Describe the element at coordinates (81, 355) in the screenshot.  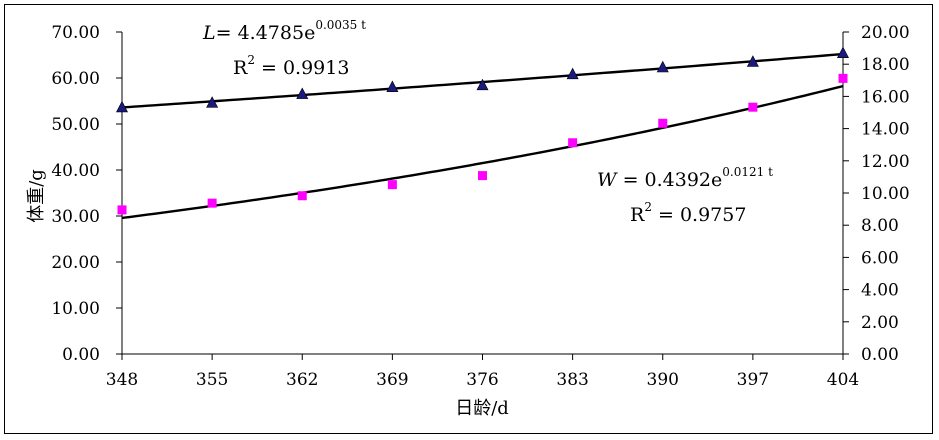
I see `left-tick-label: 0.00` at that location.